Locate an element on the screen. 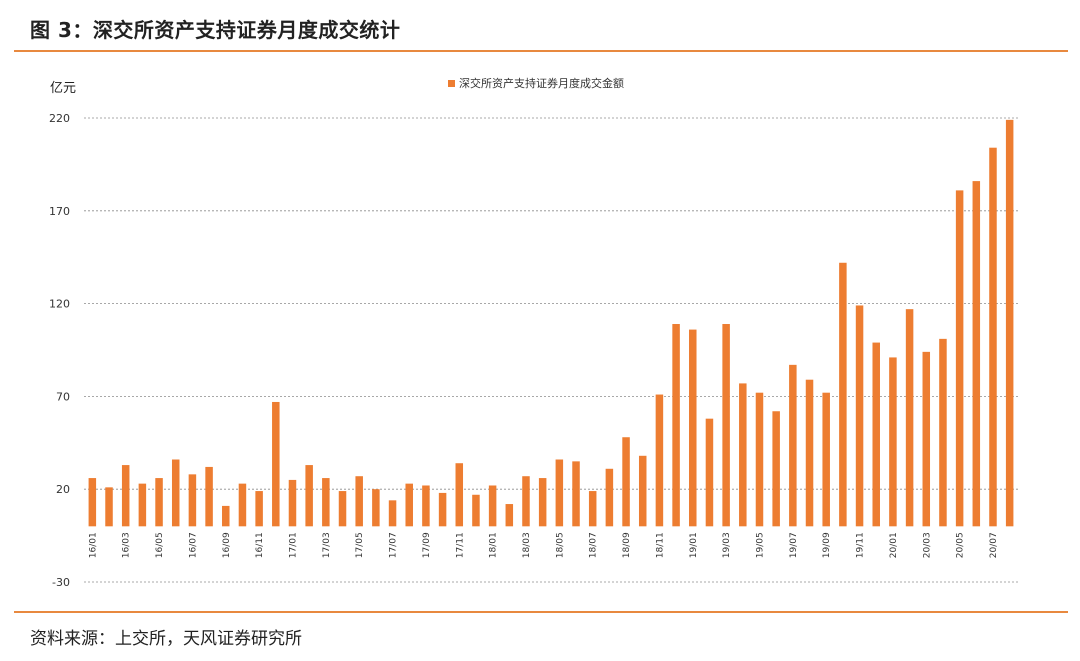 Image resolution: width=1080 pixels, height=661 pixels. x-tick-label: 20/07 is located at coordinates (994, 545).